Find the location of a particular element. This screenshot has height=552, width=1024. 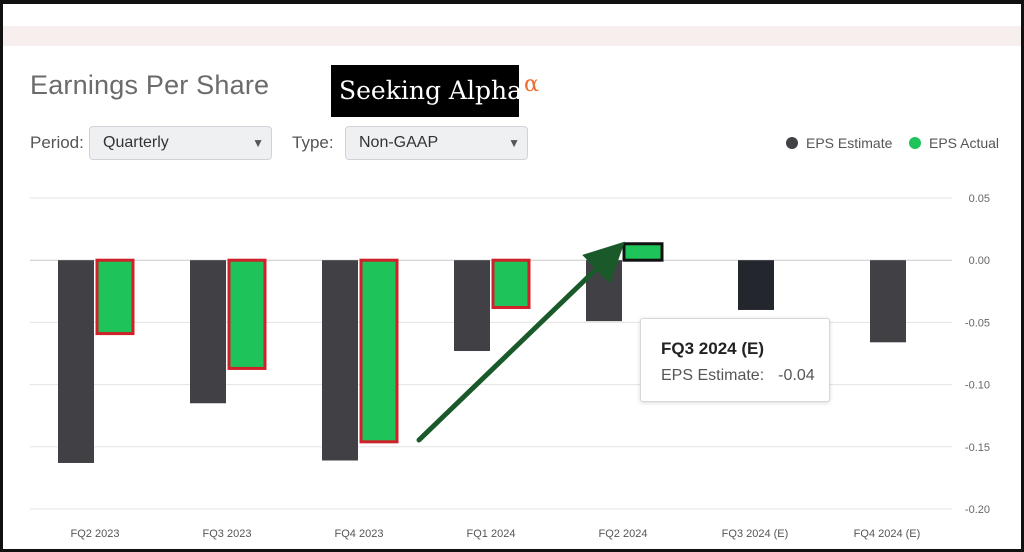

type-select: Non-GAAP ▼ is located at coordinates (436, 143).